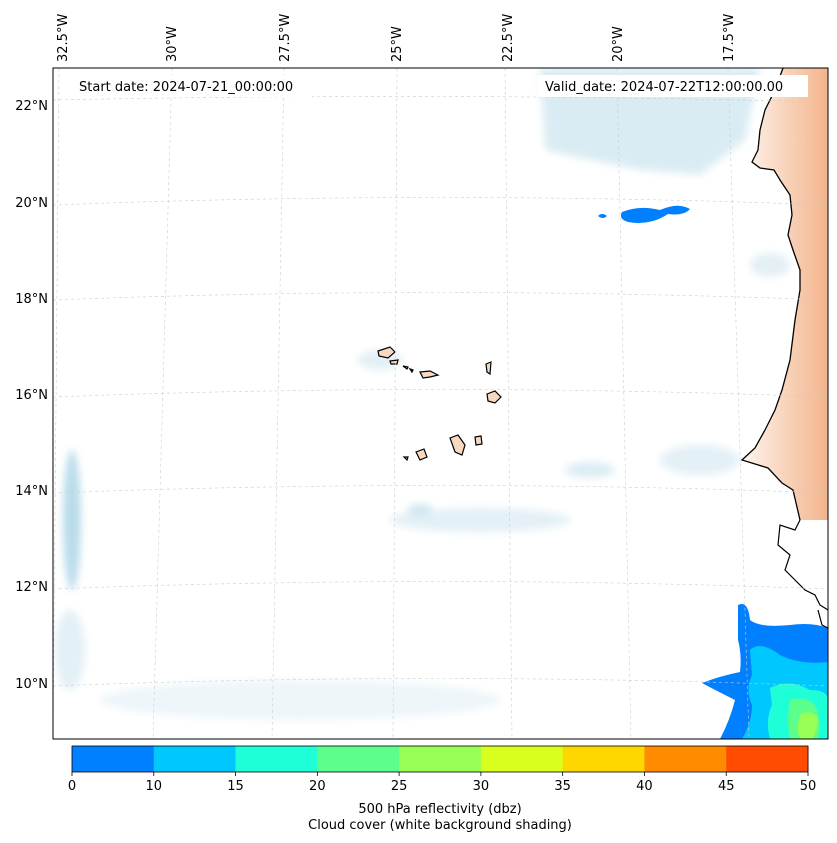 The image size is (837, 843). What do you see at coordinates (808, 786) in the screenshot?
I see `colorbar-tick-label: 50` at bounding box center [808, 786].